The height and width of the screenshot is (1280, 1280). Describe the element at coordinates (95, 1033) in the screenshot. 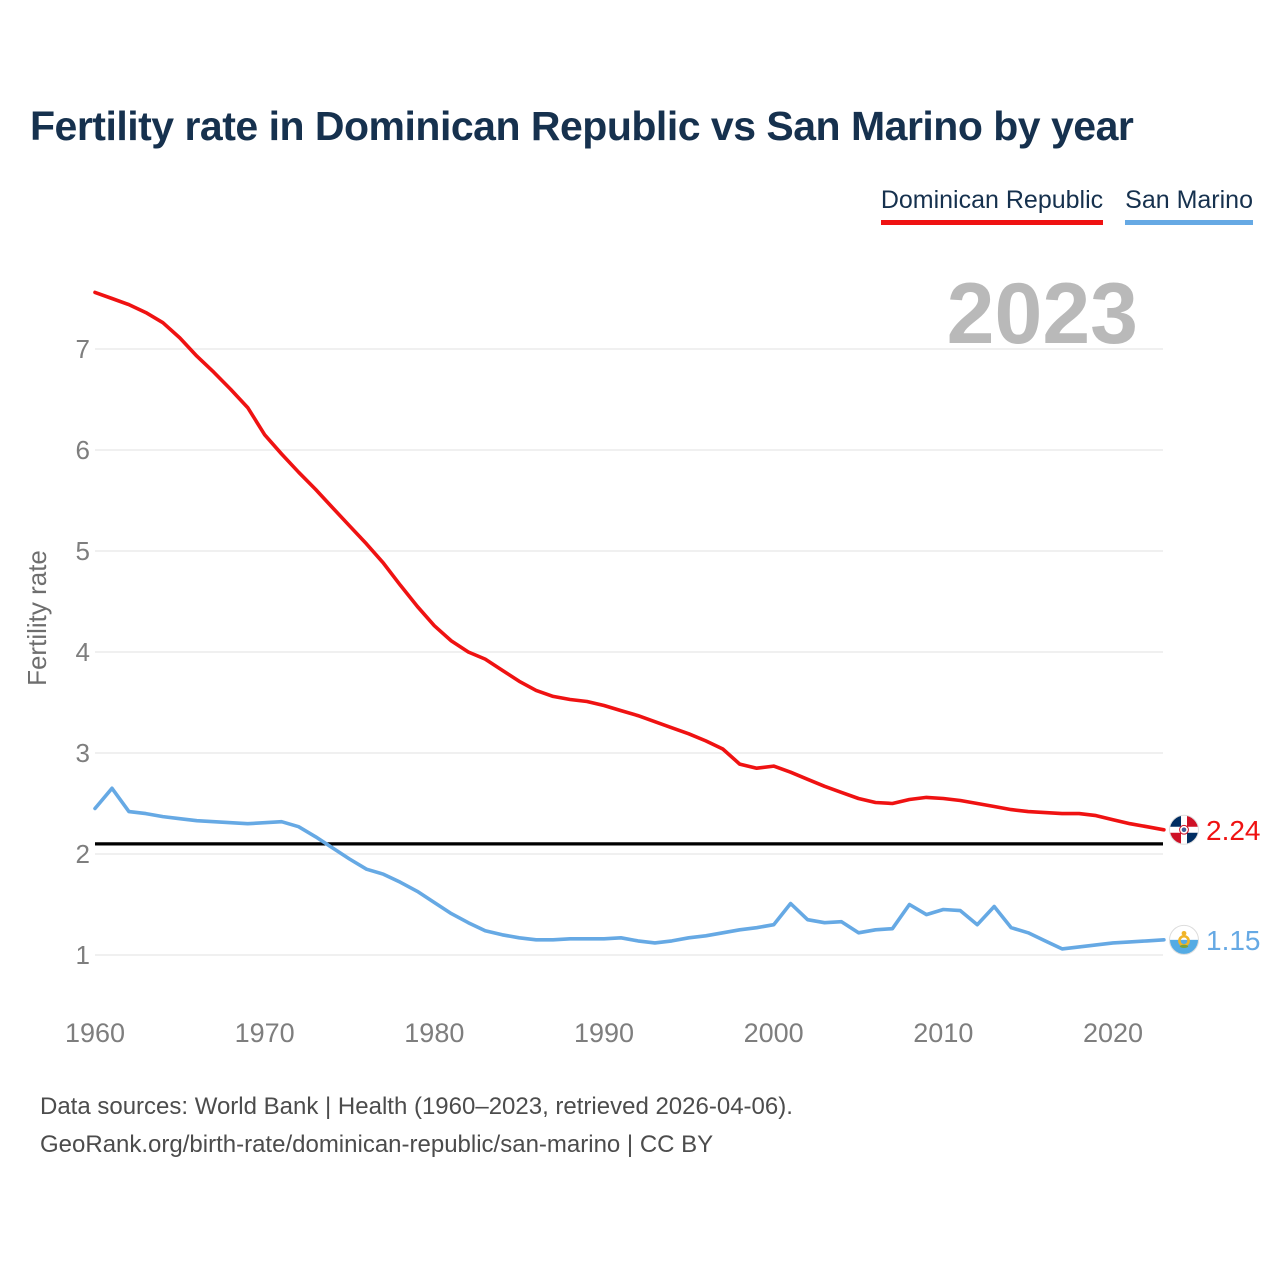

I see `x-tick-label: 1960` at that location.